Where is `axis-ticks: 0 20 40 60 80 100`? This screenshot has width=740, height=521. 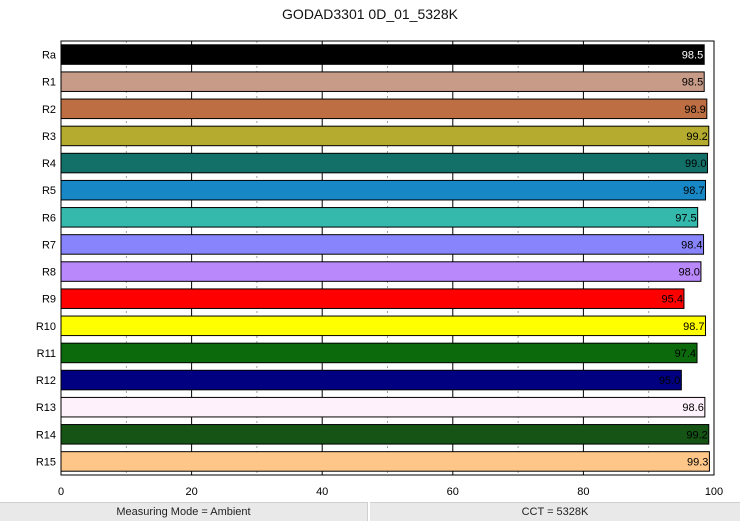
axis-ticks: 0 20 40 60 80 100 is located at coordinates (390, 492).